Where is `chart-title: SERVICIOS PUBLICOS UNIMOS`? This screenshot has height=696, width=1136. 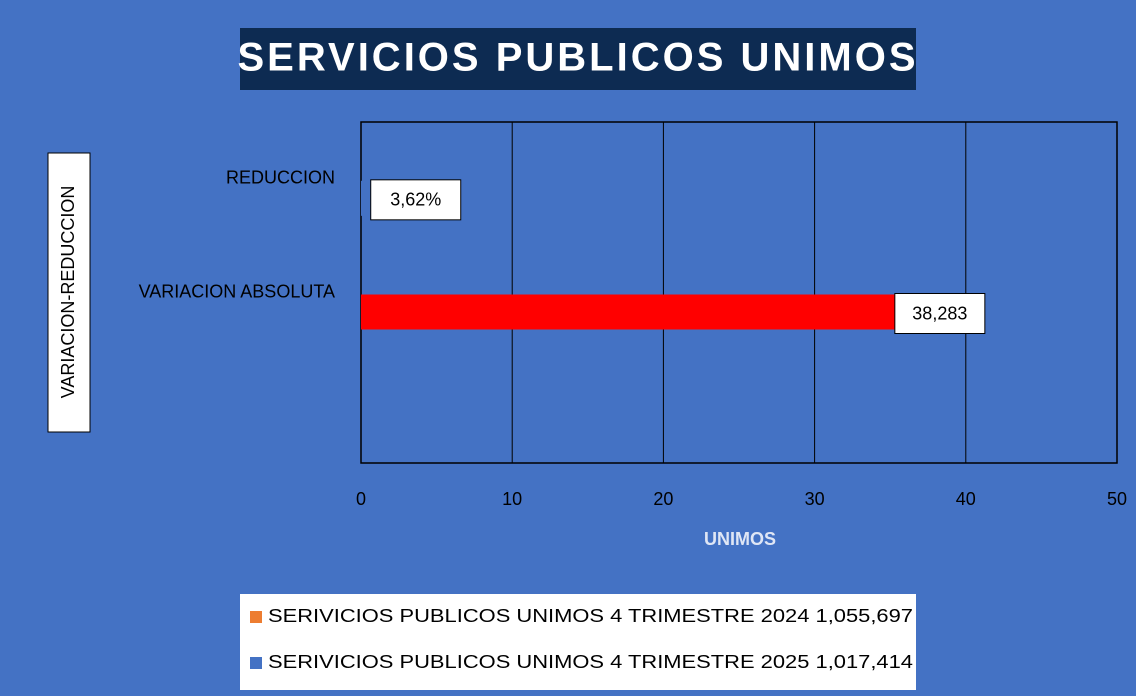 chart-title: SERVICIOS PUBLICOS UNIMOS is located at coordinates (577, 58).